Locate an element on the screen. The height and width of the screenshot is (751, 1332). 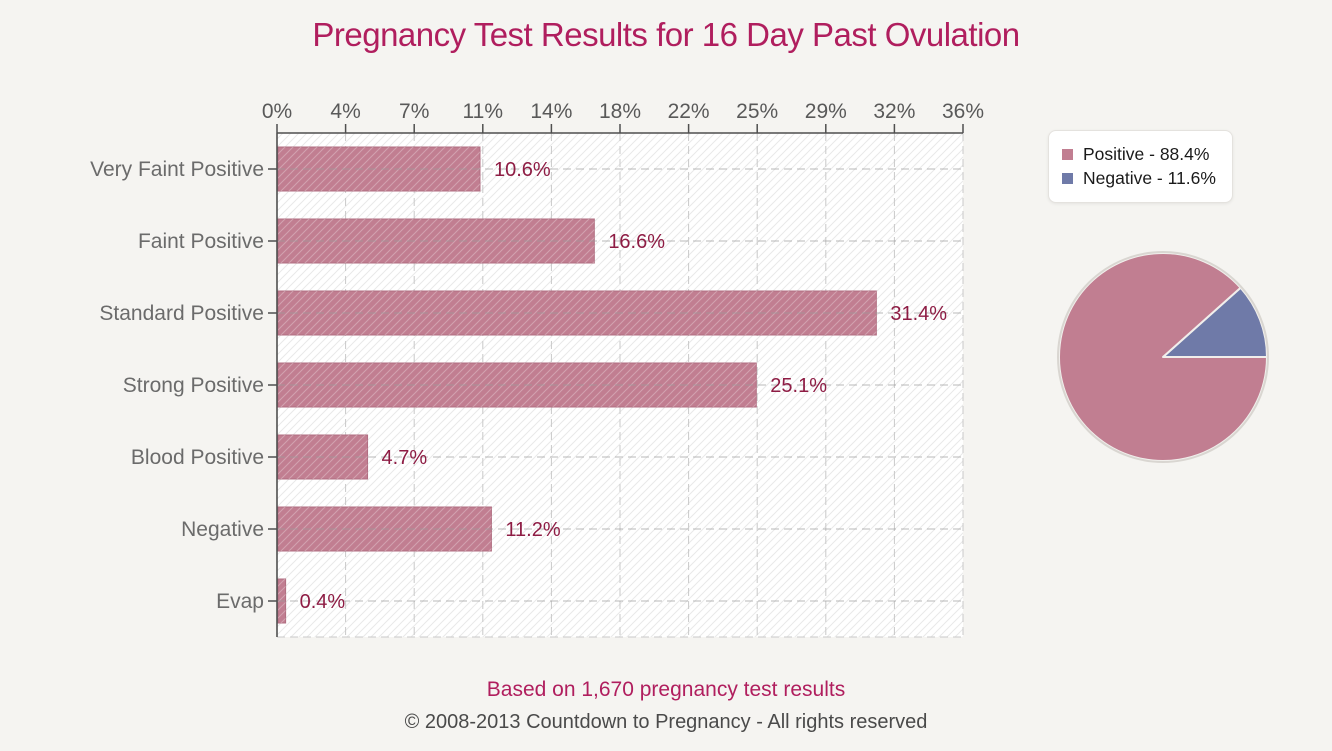
legend-item-negative: Negative - 11.6% is located at coordinates (1139, 178).